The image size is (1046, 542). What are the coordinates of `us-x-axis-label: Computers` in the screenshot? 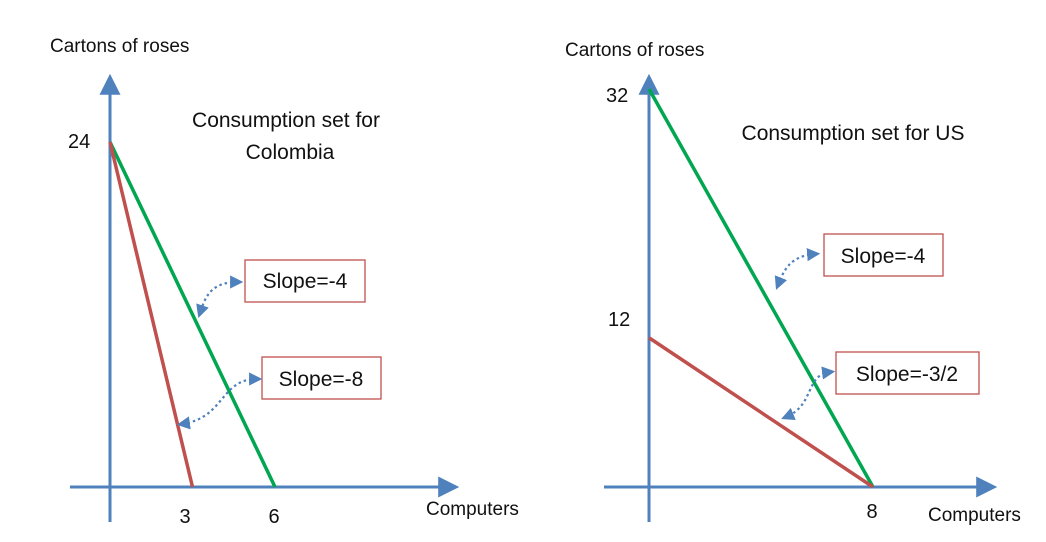 It's located at (974, 515).